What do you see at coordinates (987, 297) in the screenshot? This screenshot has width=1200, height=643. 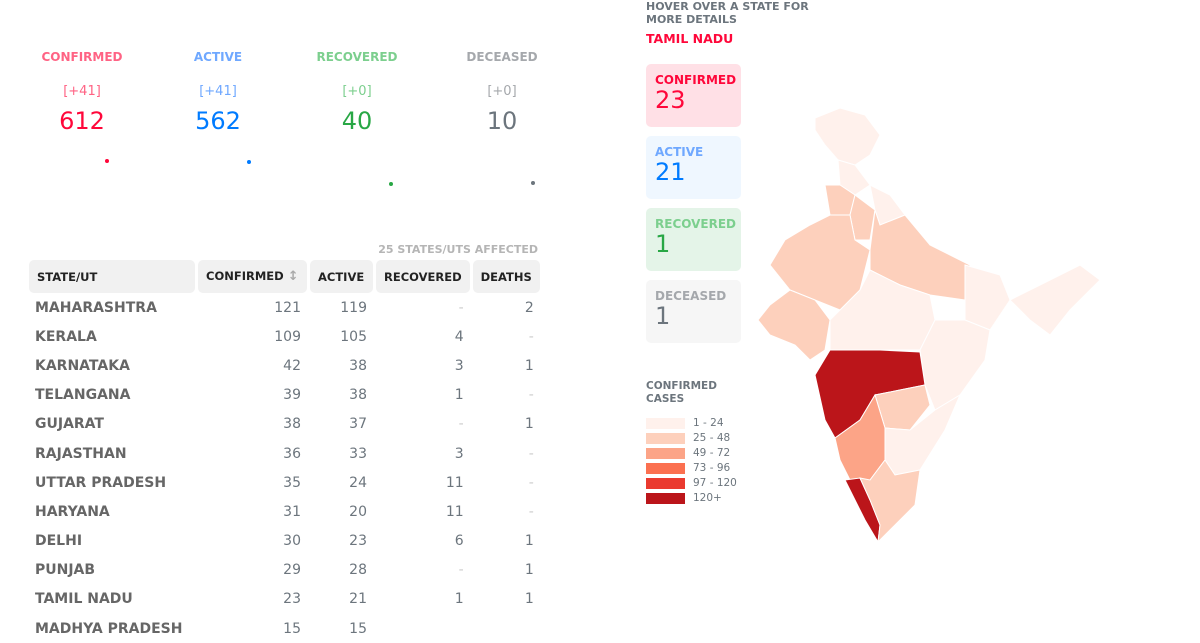 I see `state-bihar-east` at bounding box center [987, 297].